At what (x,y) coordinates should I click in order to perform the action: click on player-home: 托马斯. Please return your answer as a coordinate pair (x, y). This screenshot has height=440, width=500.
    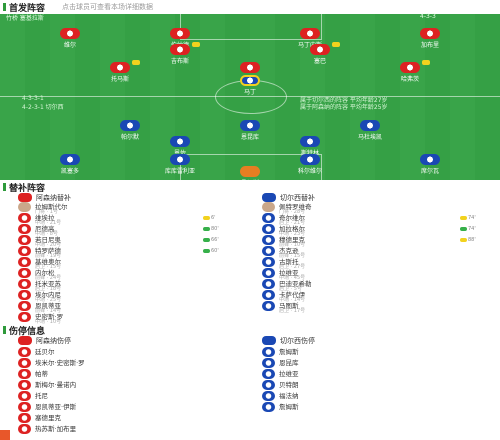
    Looking at the image, I should click on (120, 71).